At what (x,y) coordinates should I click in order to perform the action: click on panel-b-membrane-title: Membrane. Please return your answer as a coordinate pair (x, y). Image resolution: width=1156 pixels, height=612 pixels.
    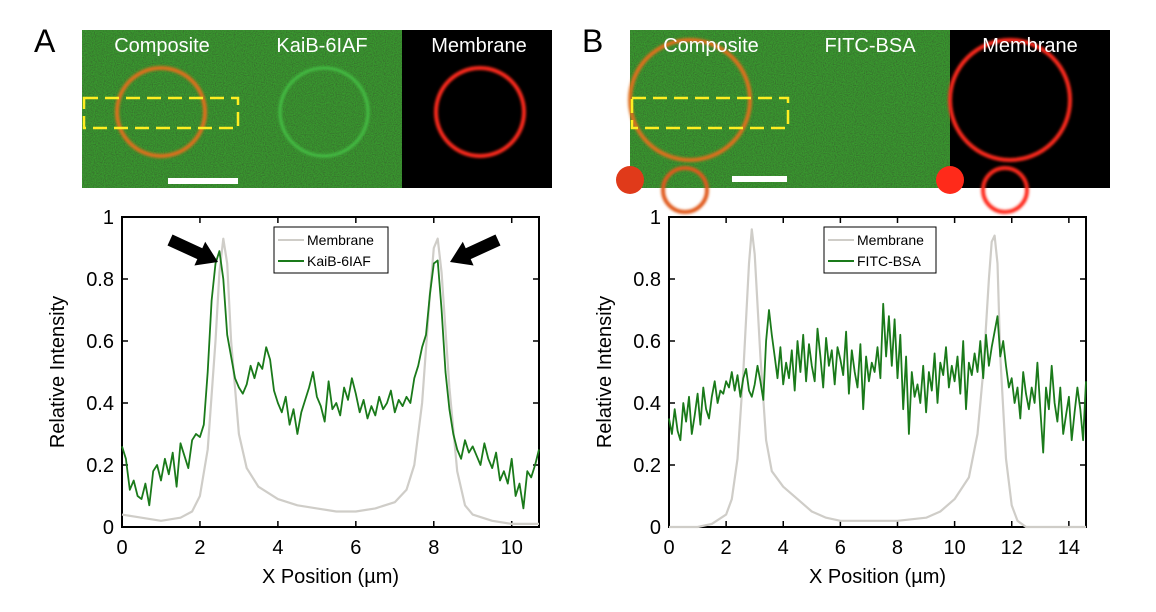
    Looking at the image, I should click on (1030, 46).